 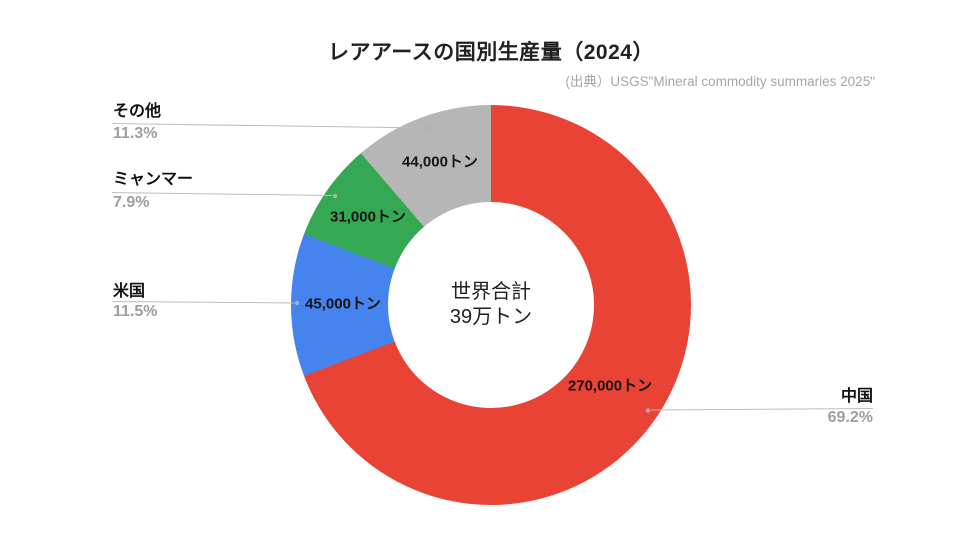 I want to click on percent-china: 69.2%, so click(x=850, y=417).